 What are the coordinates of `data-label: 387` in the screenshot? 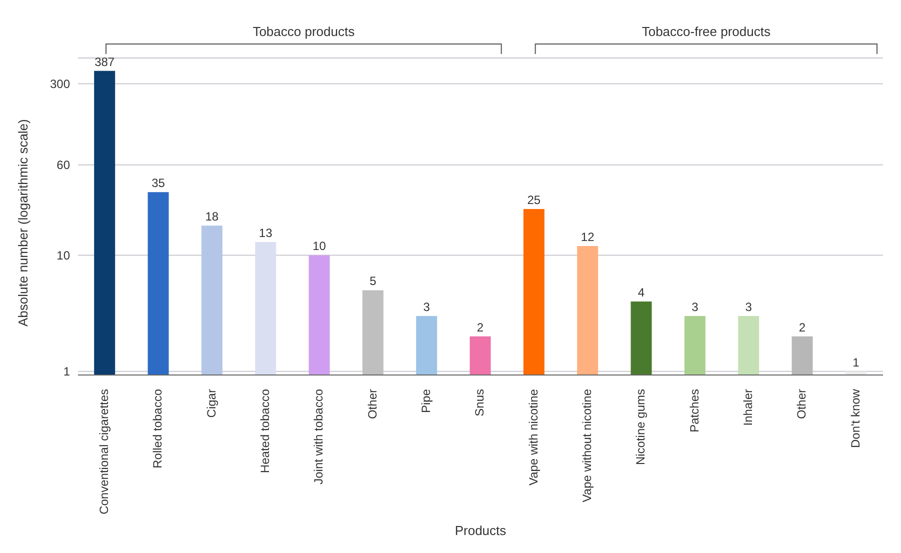 It's located at (104, 61).